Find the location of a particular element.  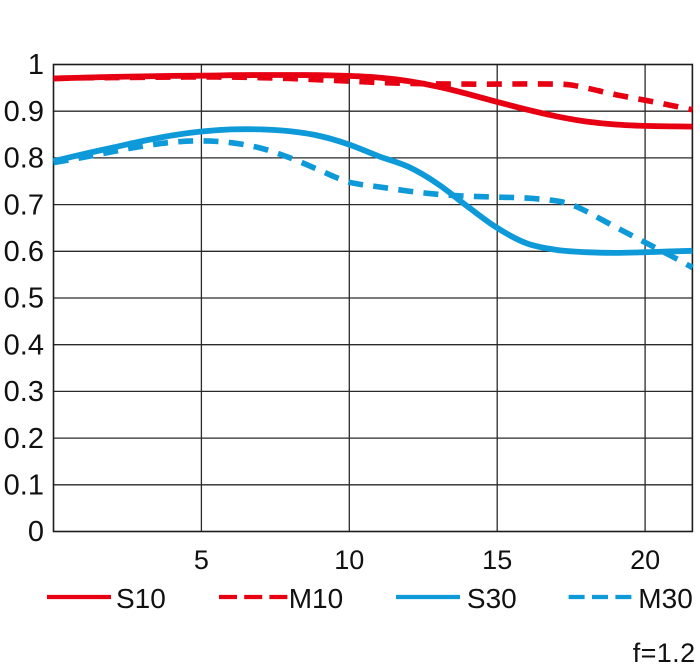

svg-text: 0.1 is located at coordinates (24, 486).